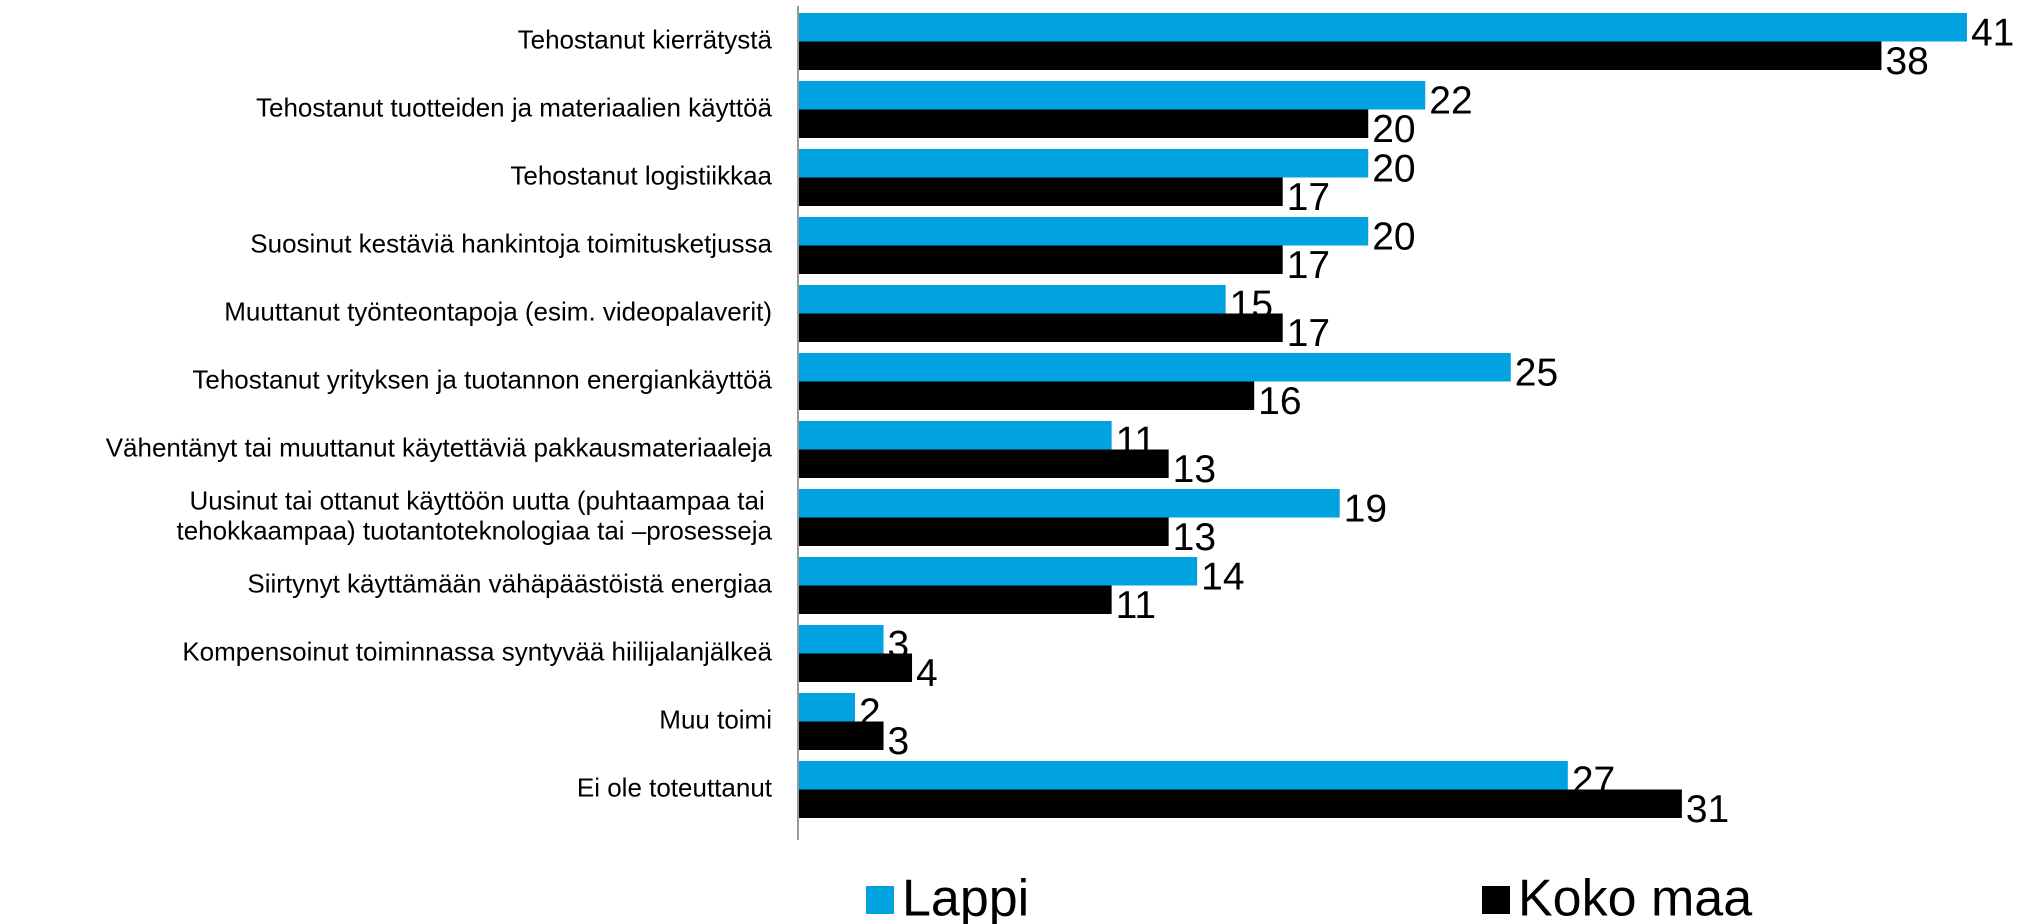 Image resolution: width=2024 pixels, height=924 pixels. I want to click on value-label: 11, so click(1136, 605).